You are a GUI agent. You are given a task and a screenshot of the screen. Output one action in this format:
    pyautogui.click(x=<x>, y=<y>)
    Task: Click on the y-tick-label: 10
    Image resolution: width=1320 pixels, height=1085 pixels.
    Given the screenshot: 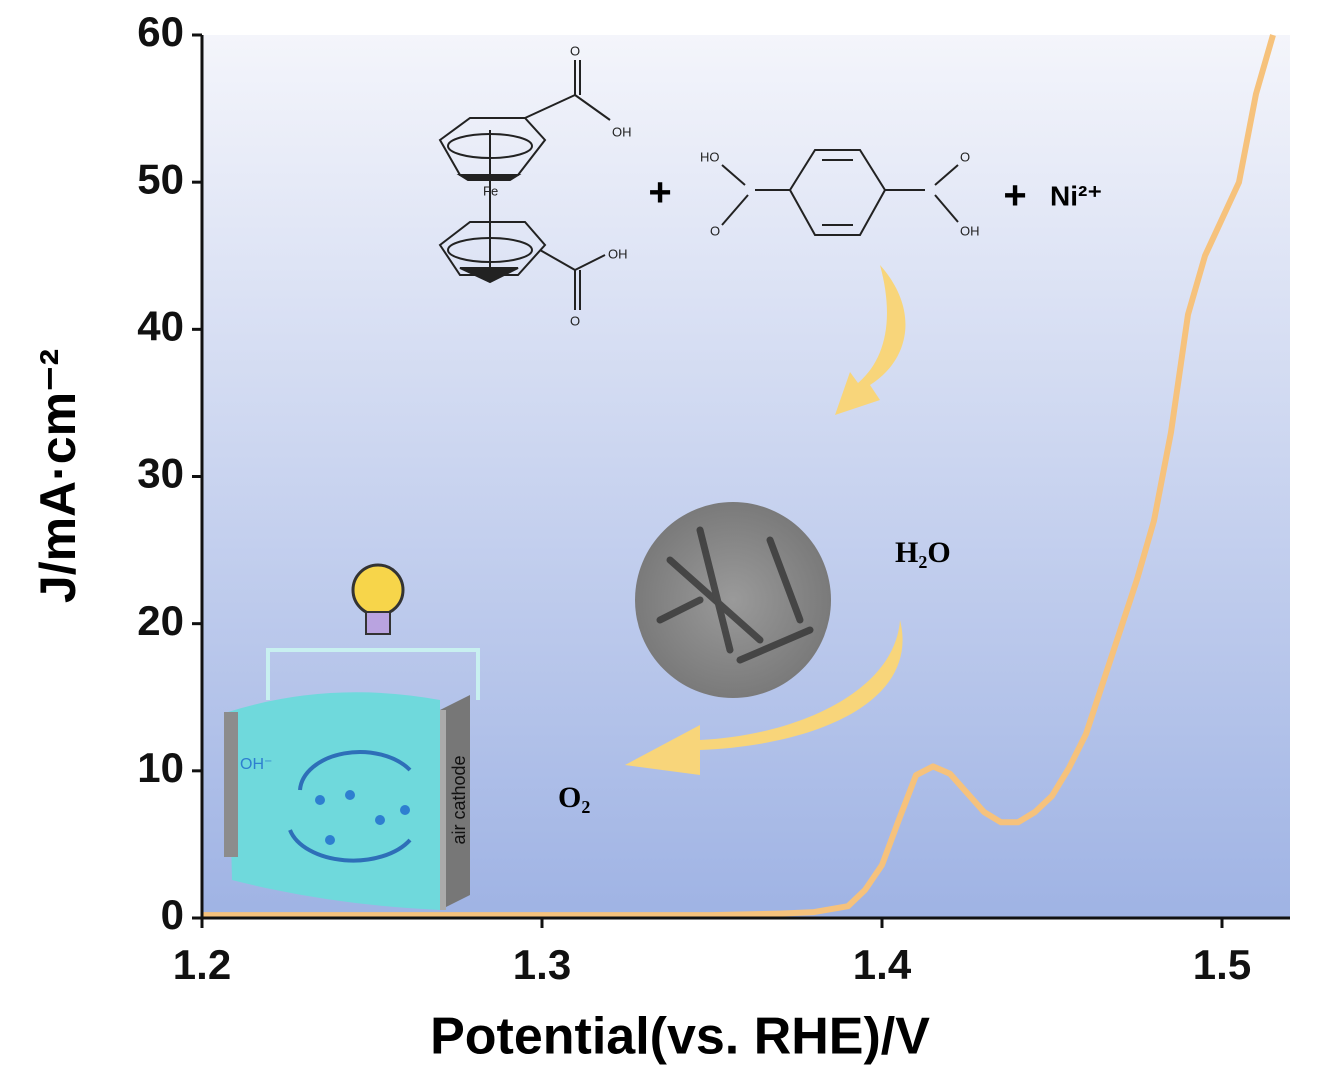 What is the action you would take?
    pyautogui.click(x=160, y=767)
    